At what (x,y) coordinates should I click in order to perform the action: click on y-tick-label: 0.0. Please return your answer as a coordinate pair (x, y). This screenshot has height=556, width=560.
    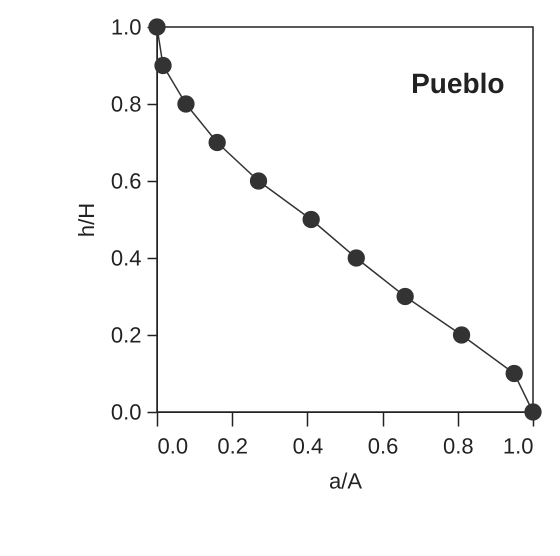
    Looking at the image, I should click on (126, 412).